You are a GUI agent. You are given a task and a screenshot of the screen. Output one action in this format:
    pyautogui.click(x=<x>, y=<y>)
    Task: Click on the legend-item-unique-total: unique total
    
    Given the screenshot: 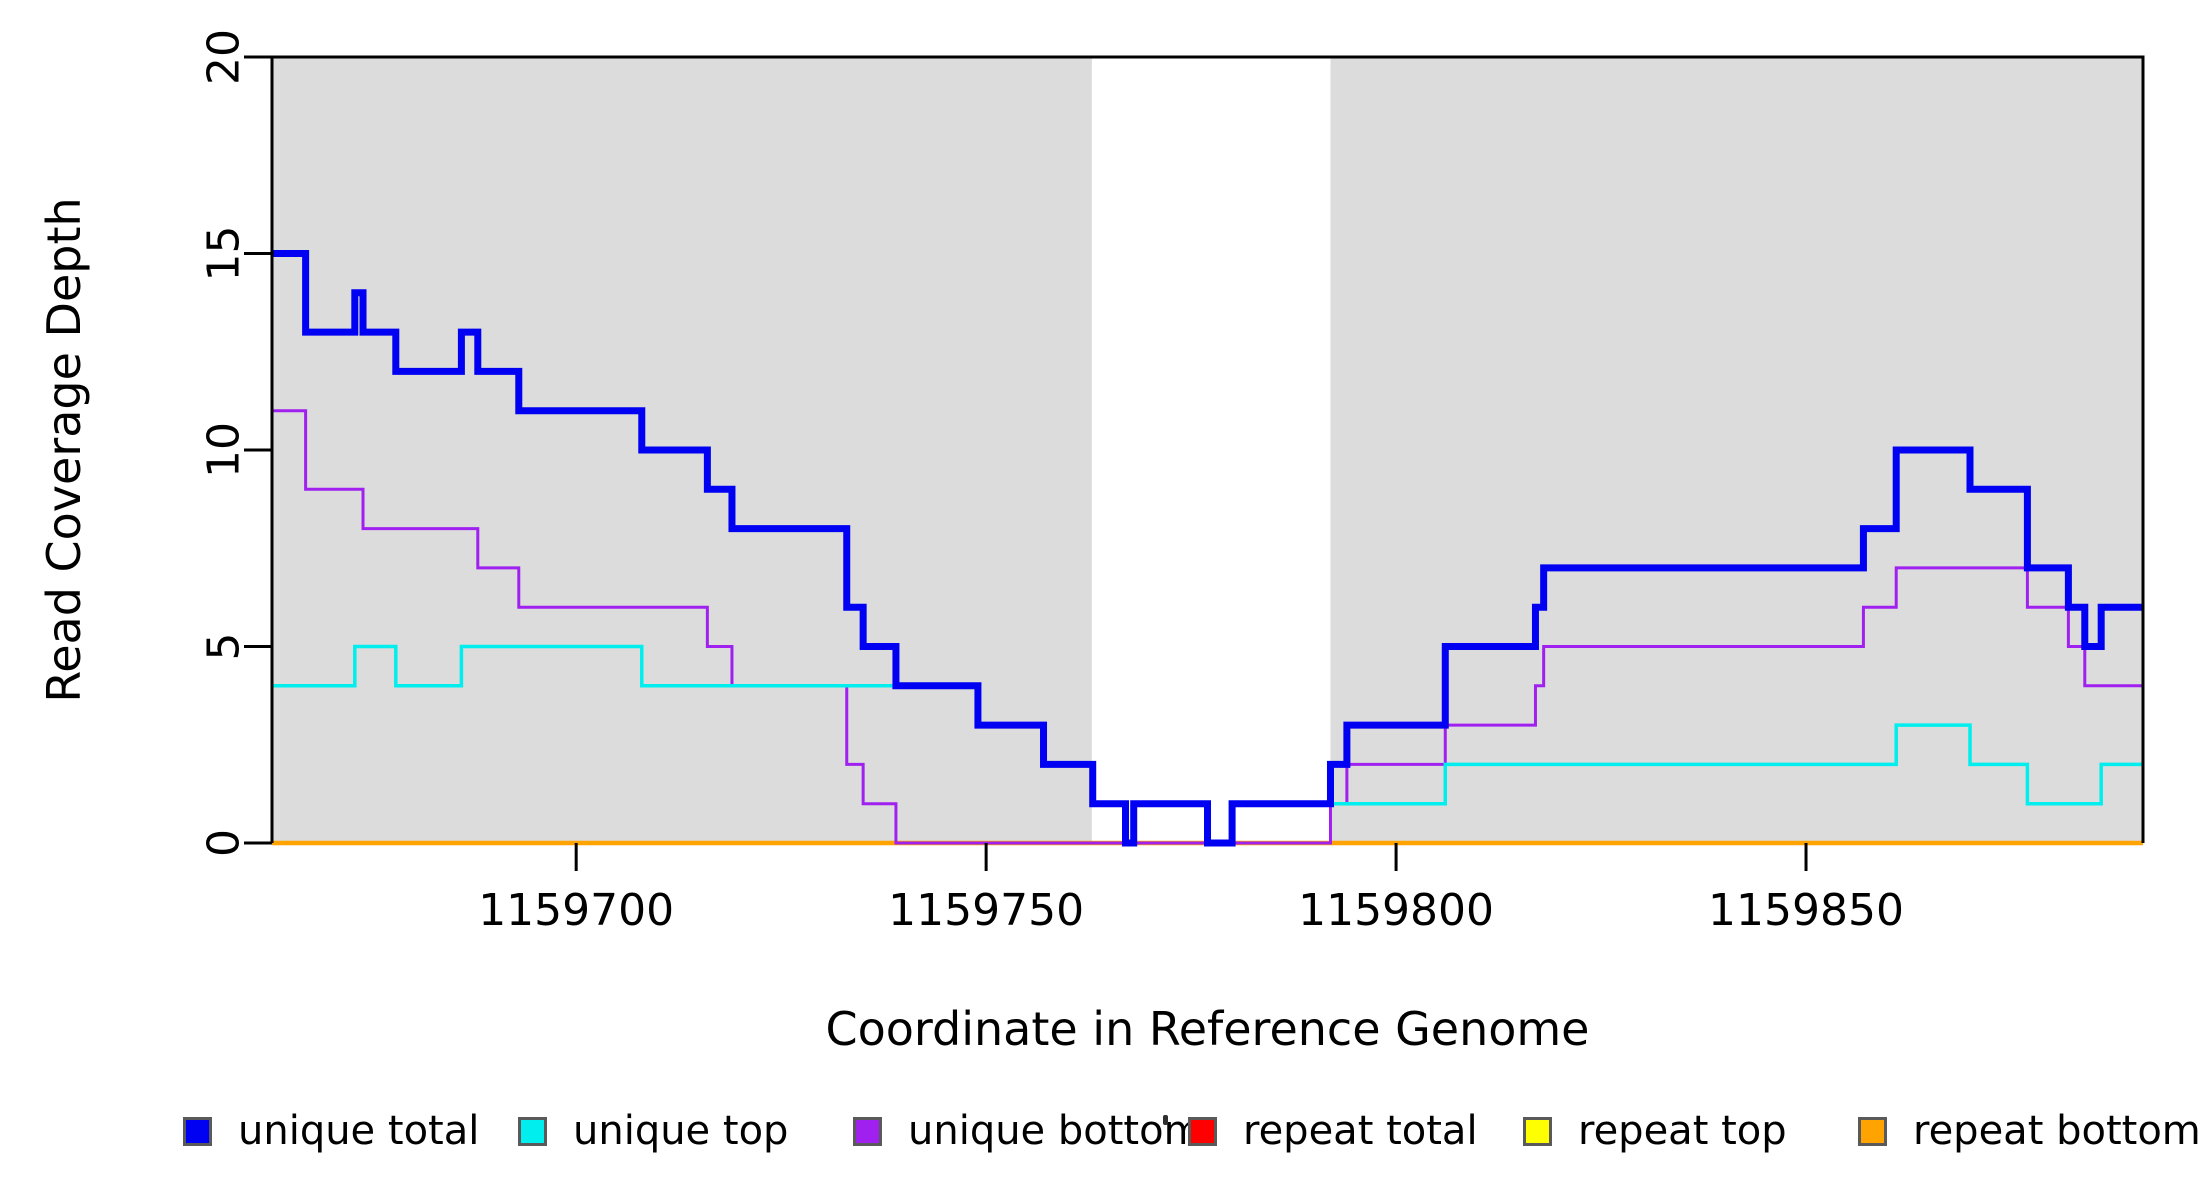 What is the action you would take?
    pyautogui.click(x=331, y=1131)
    